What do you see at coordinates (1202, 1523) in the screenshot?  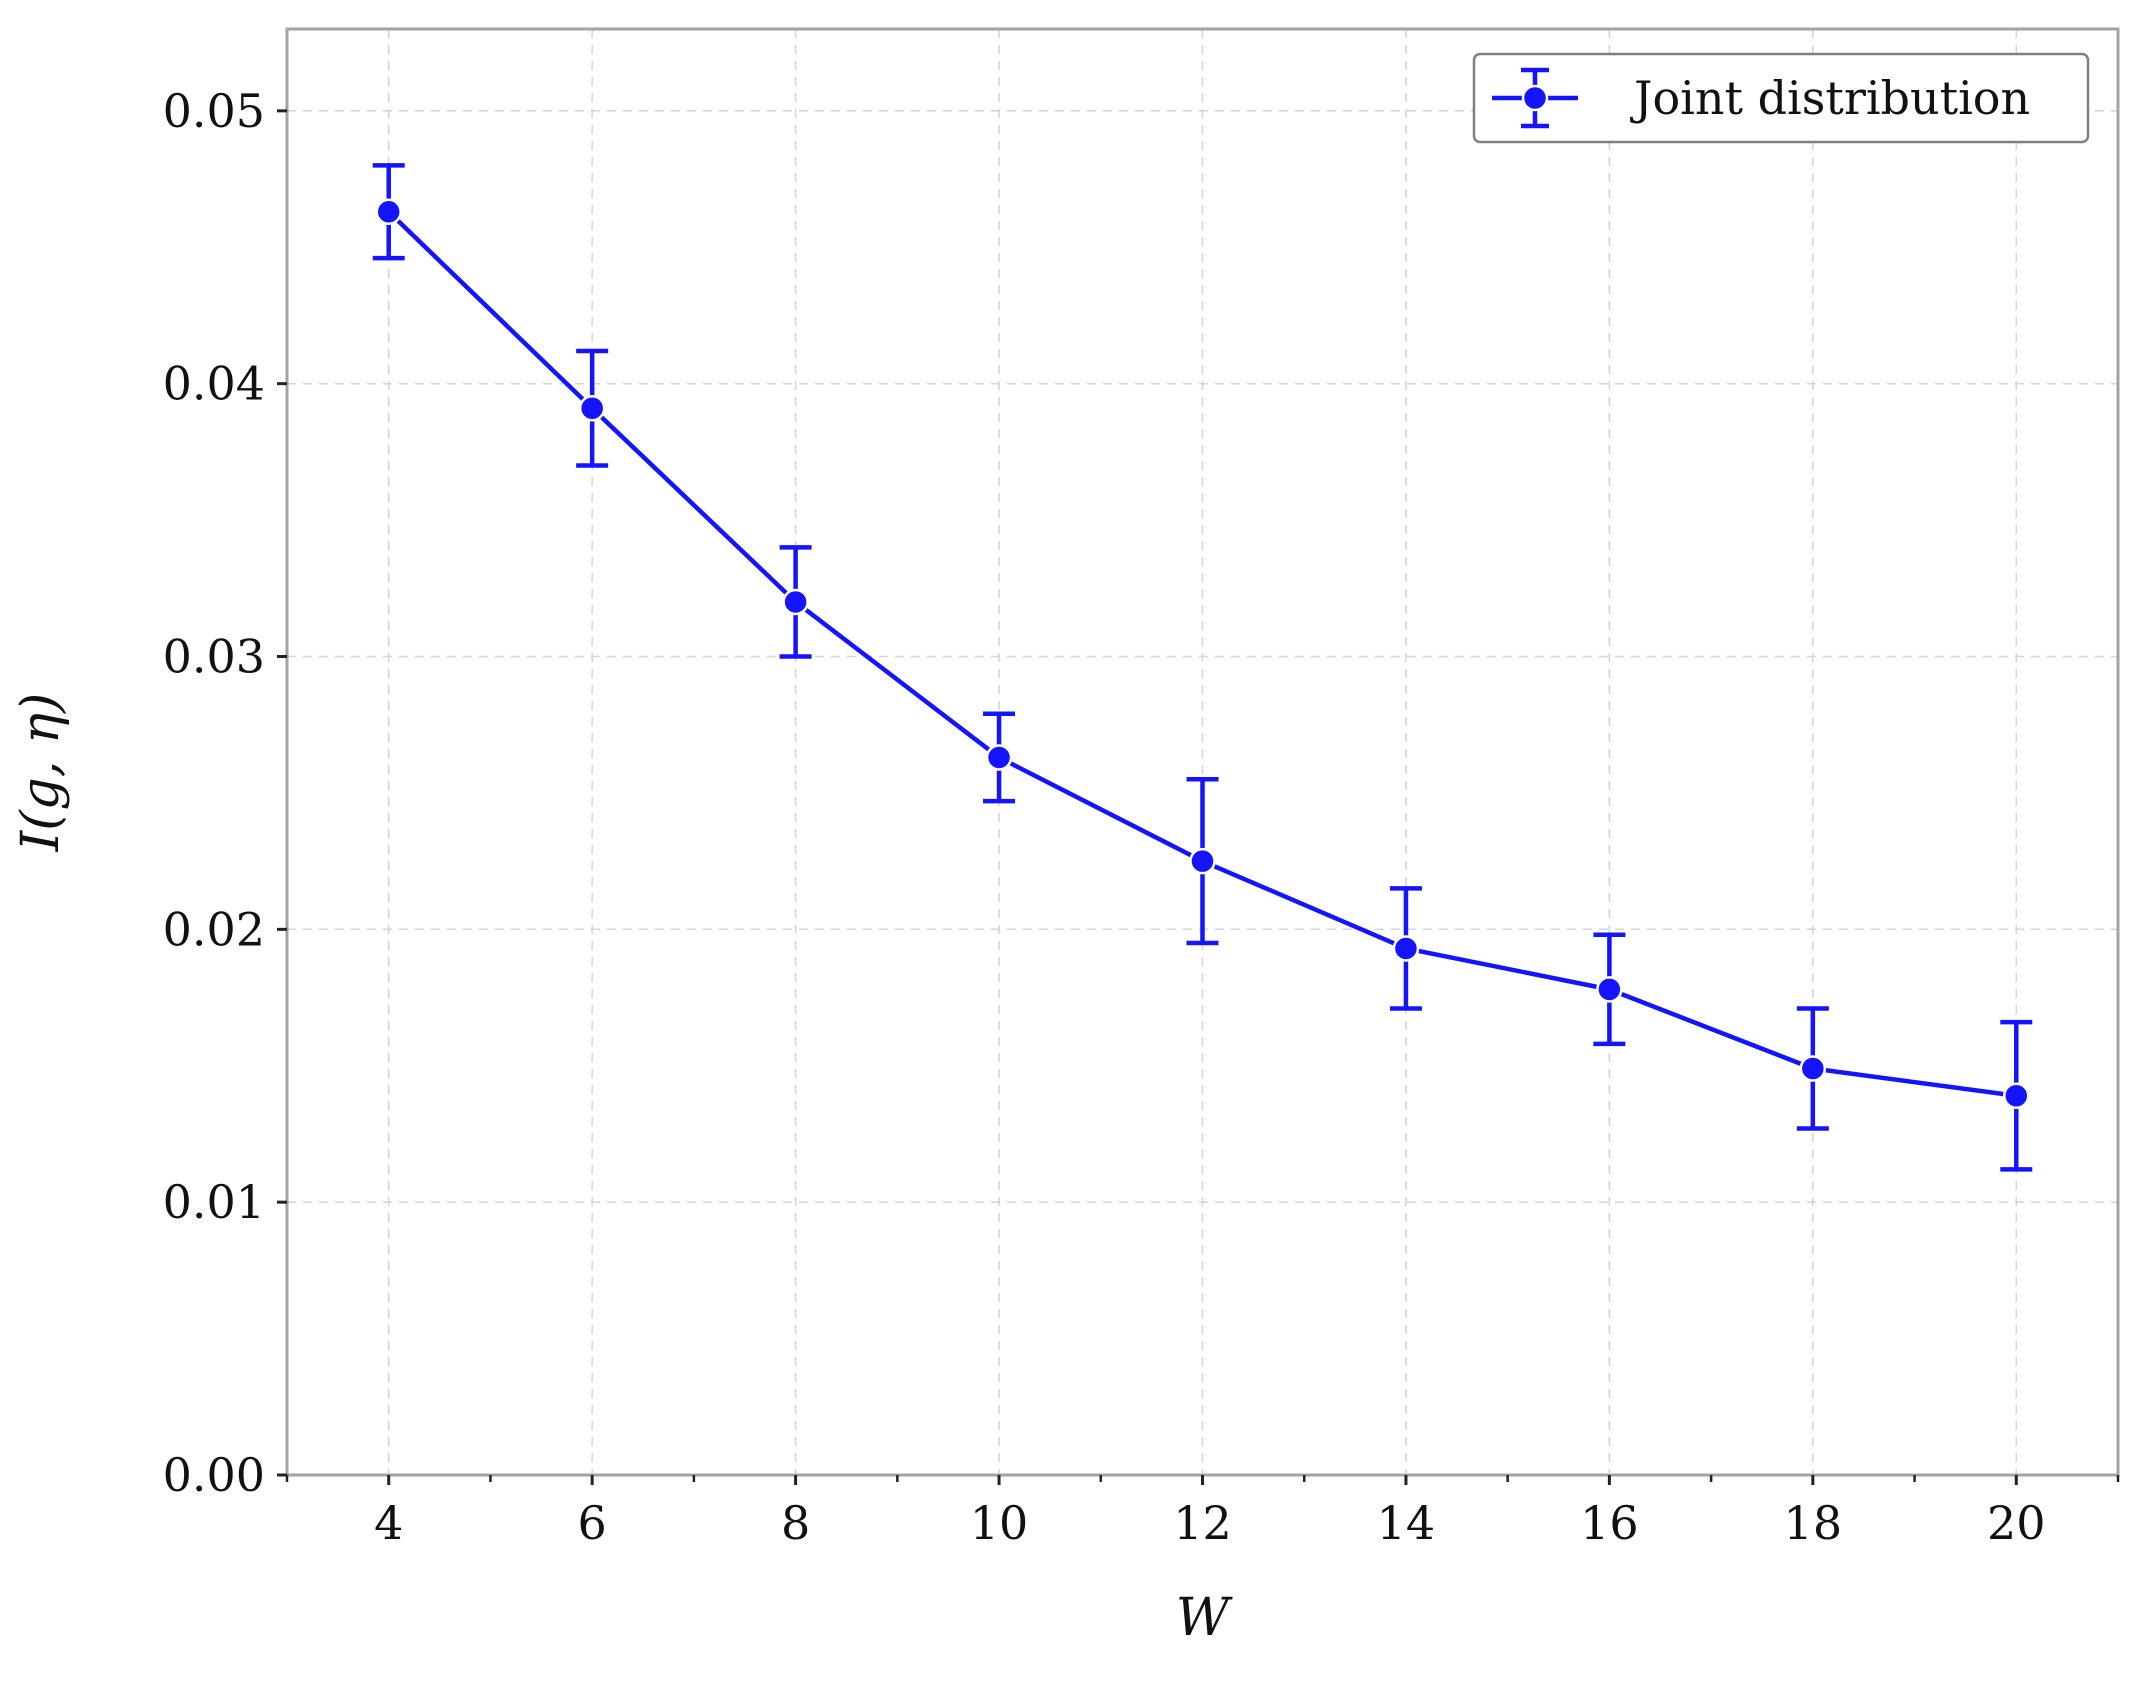 I see `x-tick-label: 12` at bounding box center [1202, 1523].